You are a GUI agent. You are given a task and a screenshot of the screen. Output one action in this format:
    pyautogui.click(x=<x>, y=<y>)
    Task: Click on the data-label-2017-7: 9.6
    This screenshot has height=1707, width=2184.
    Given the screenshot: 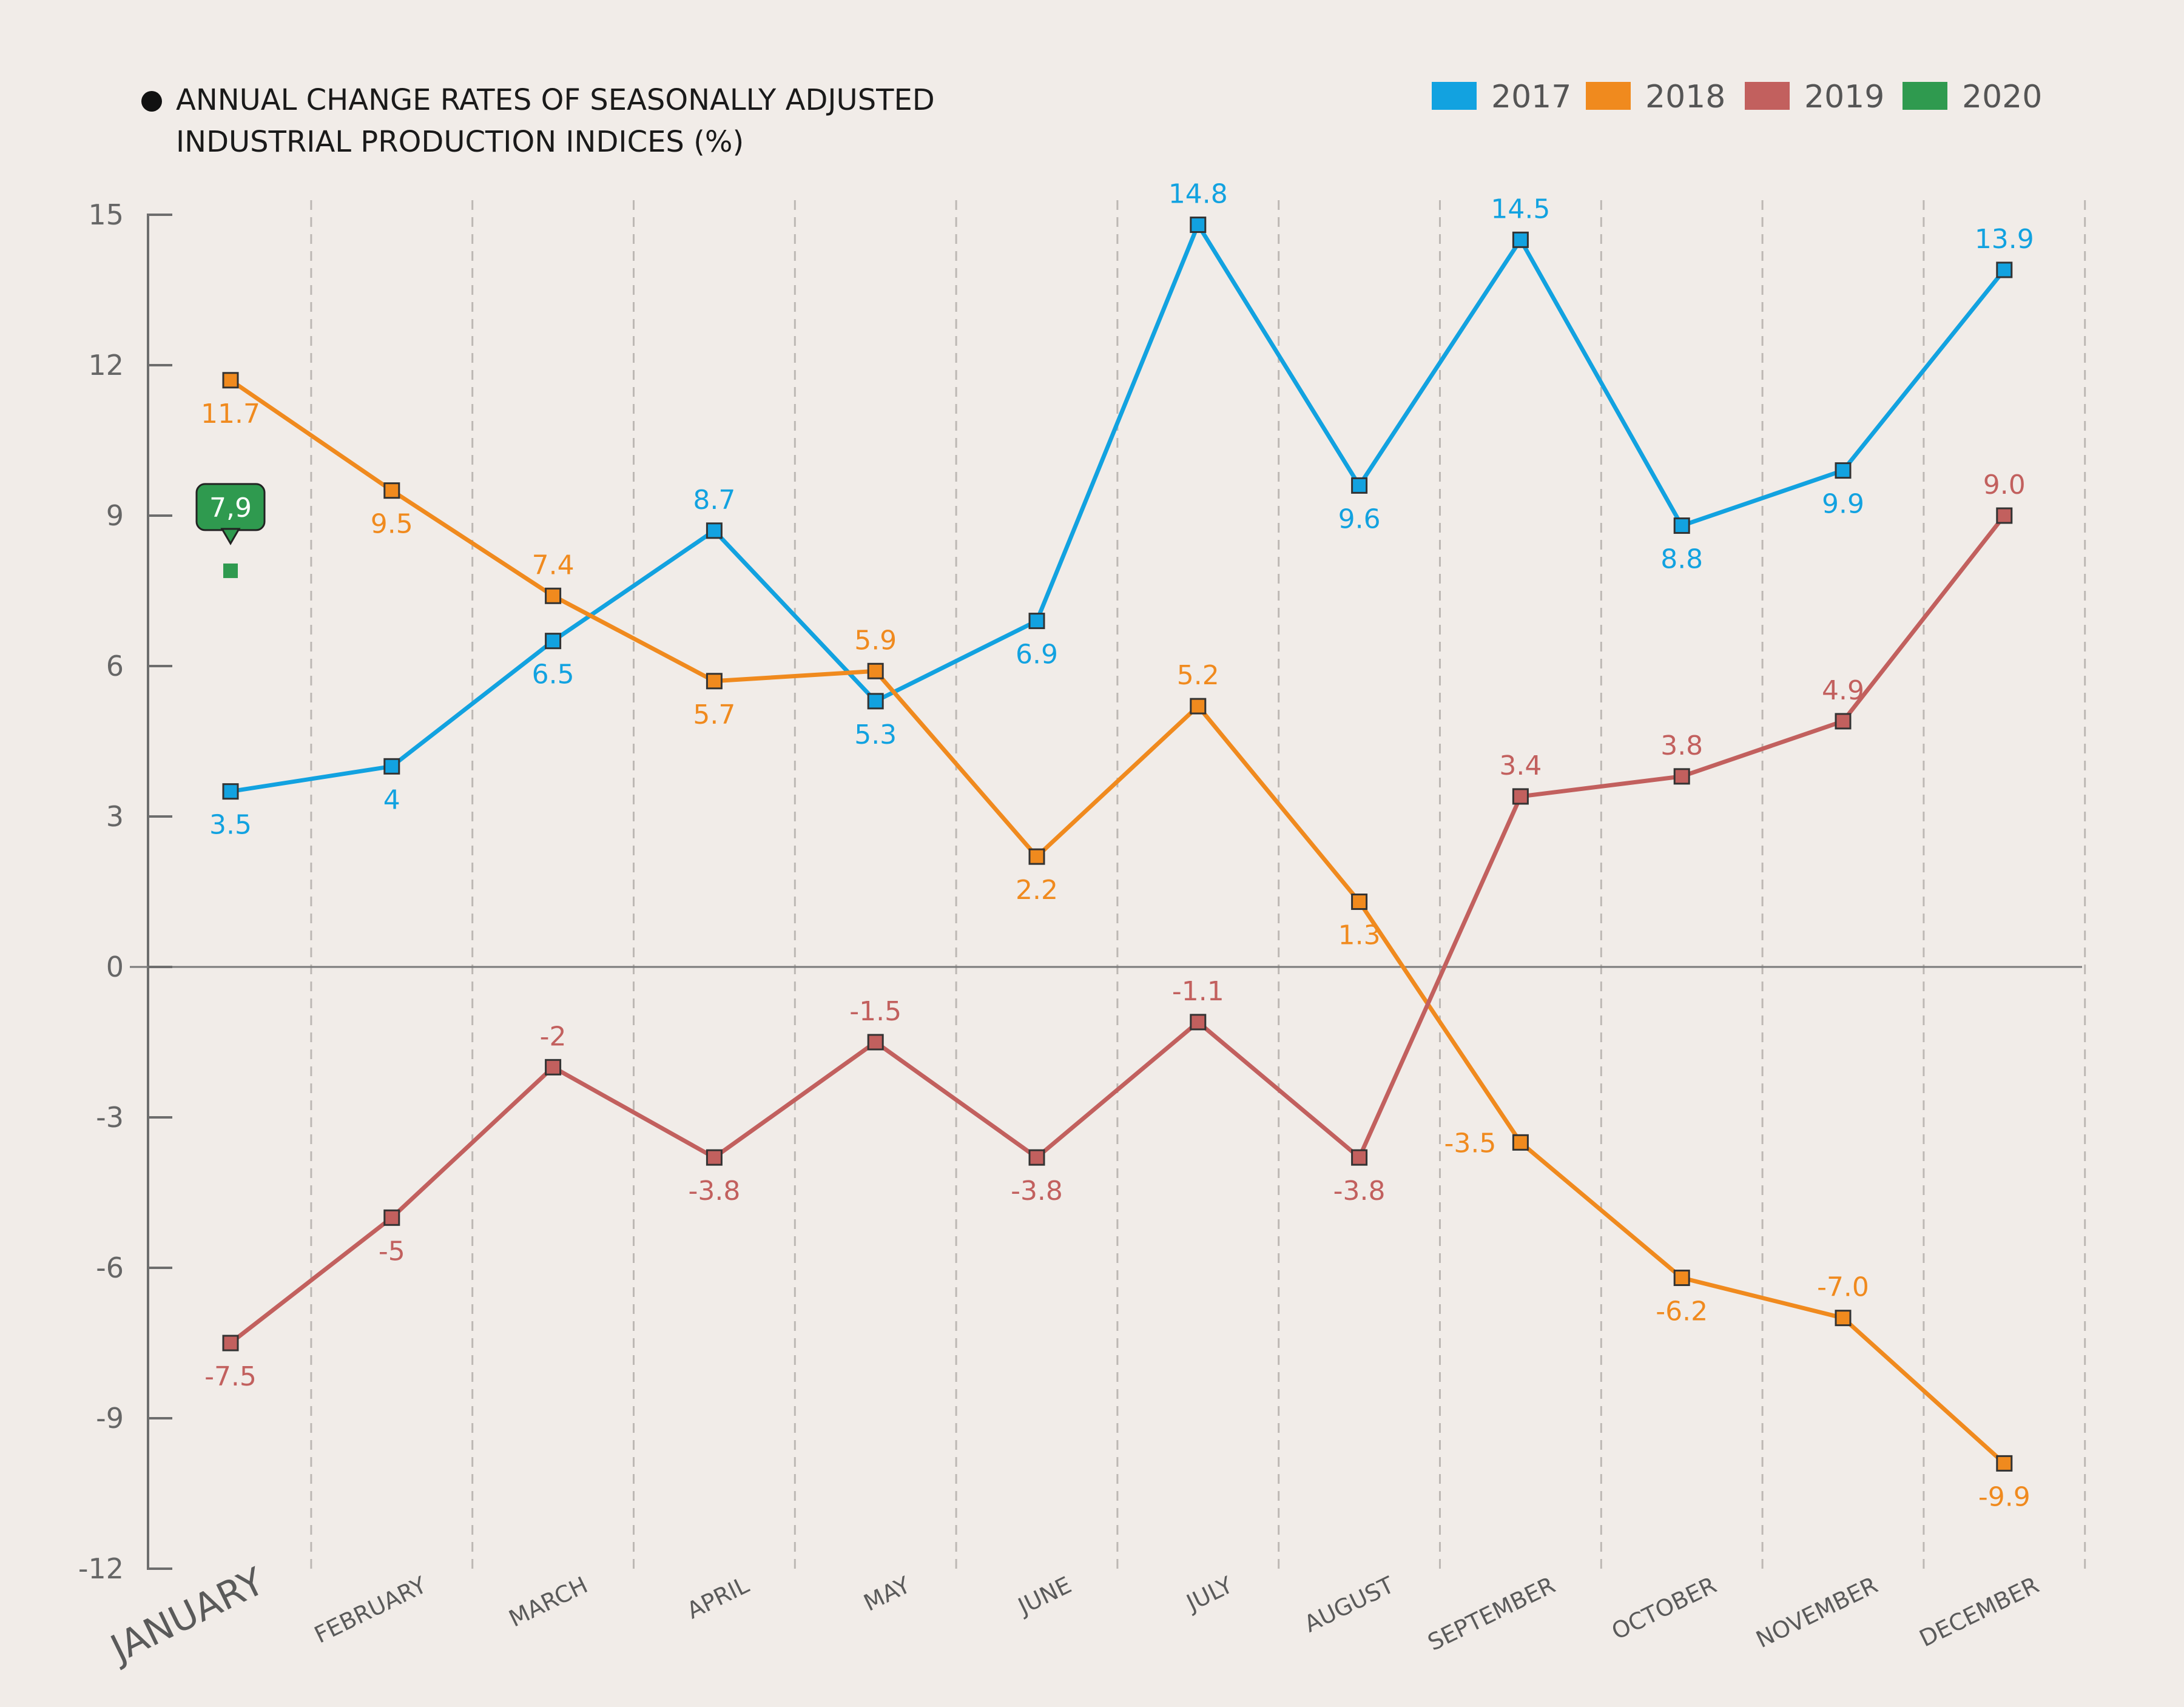 What is the action you would take?
    pyautogui.click(x=1359, y=519)
    